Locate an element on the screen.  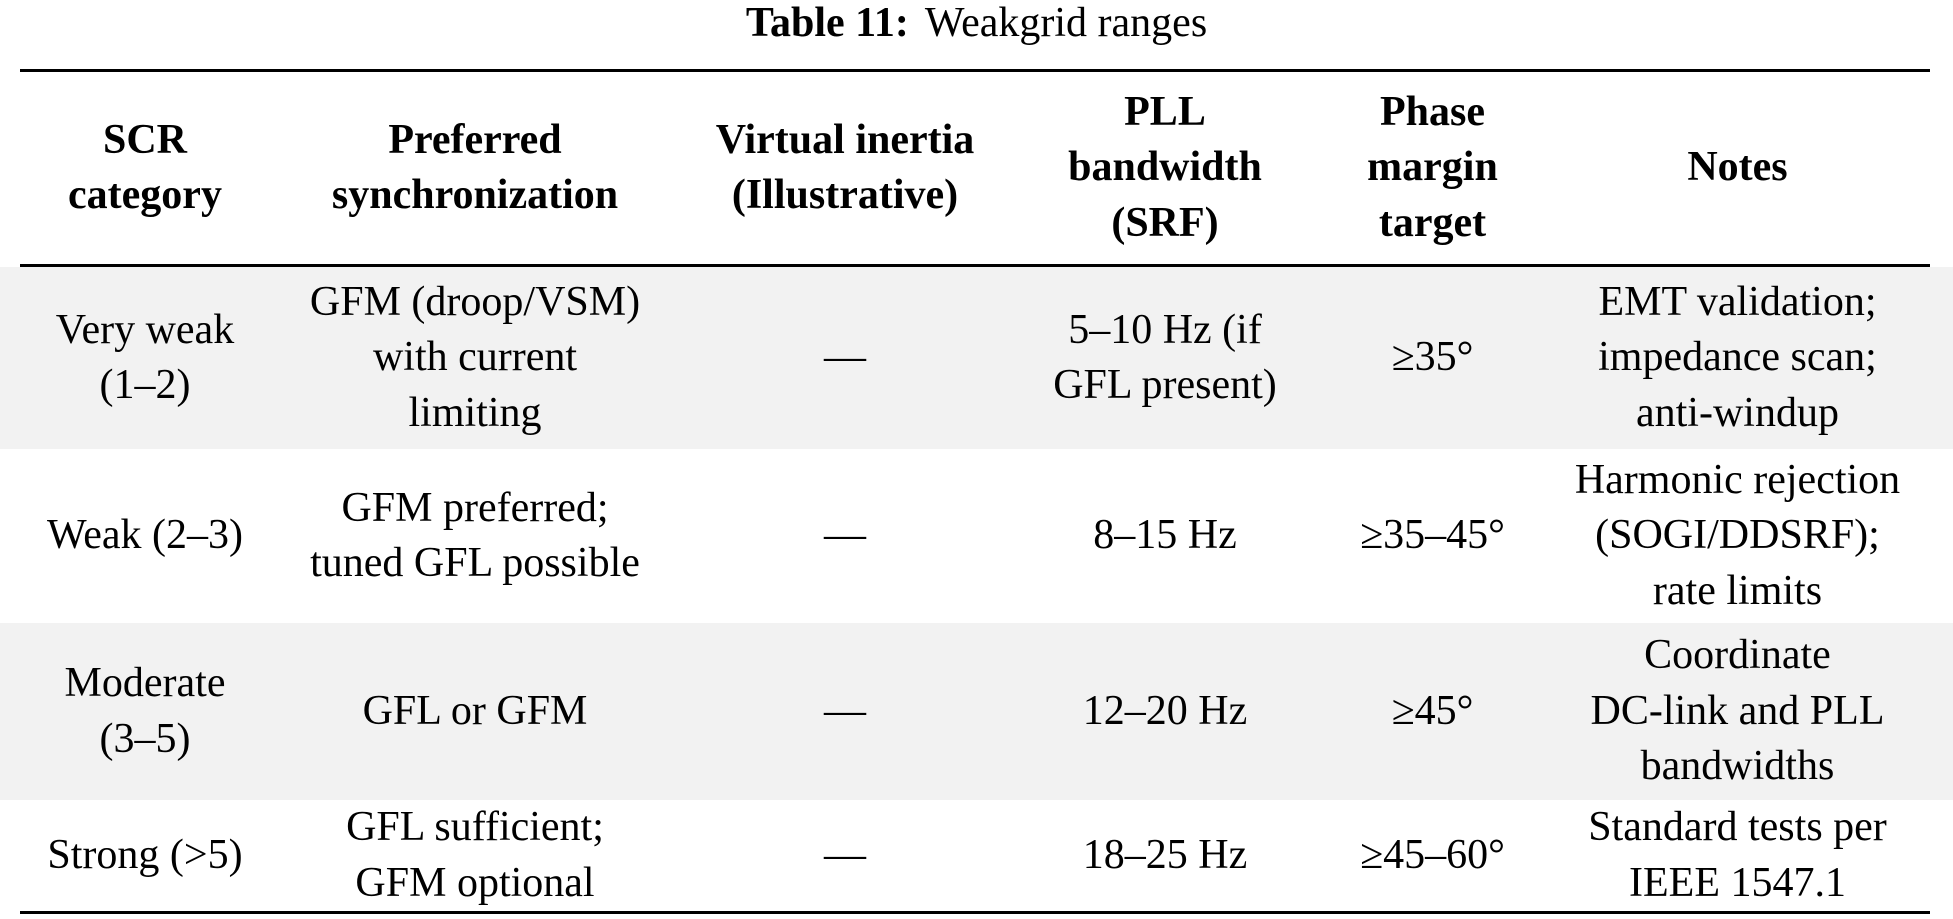
mid-rule is located at coordinates (975, 265).